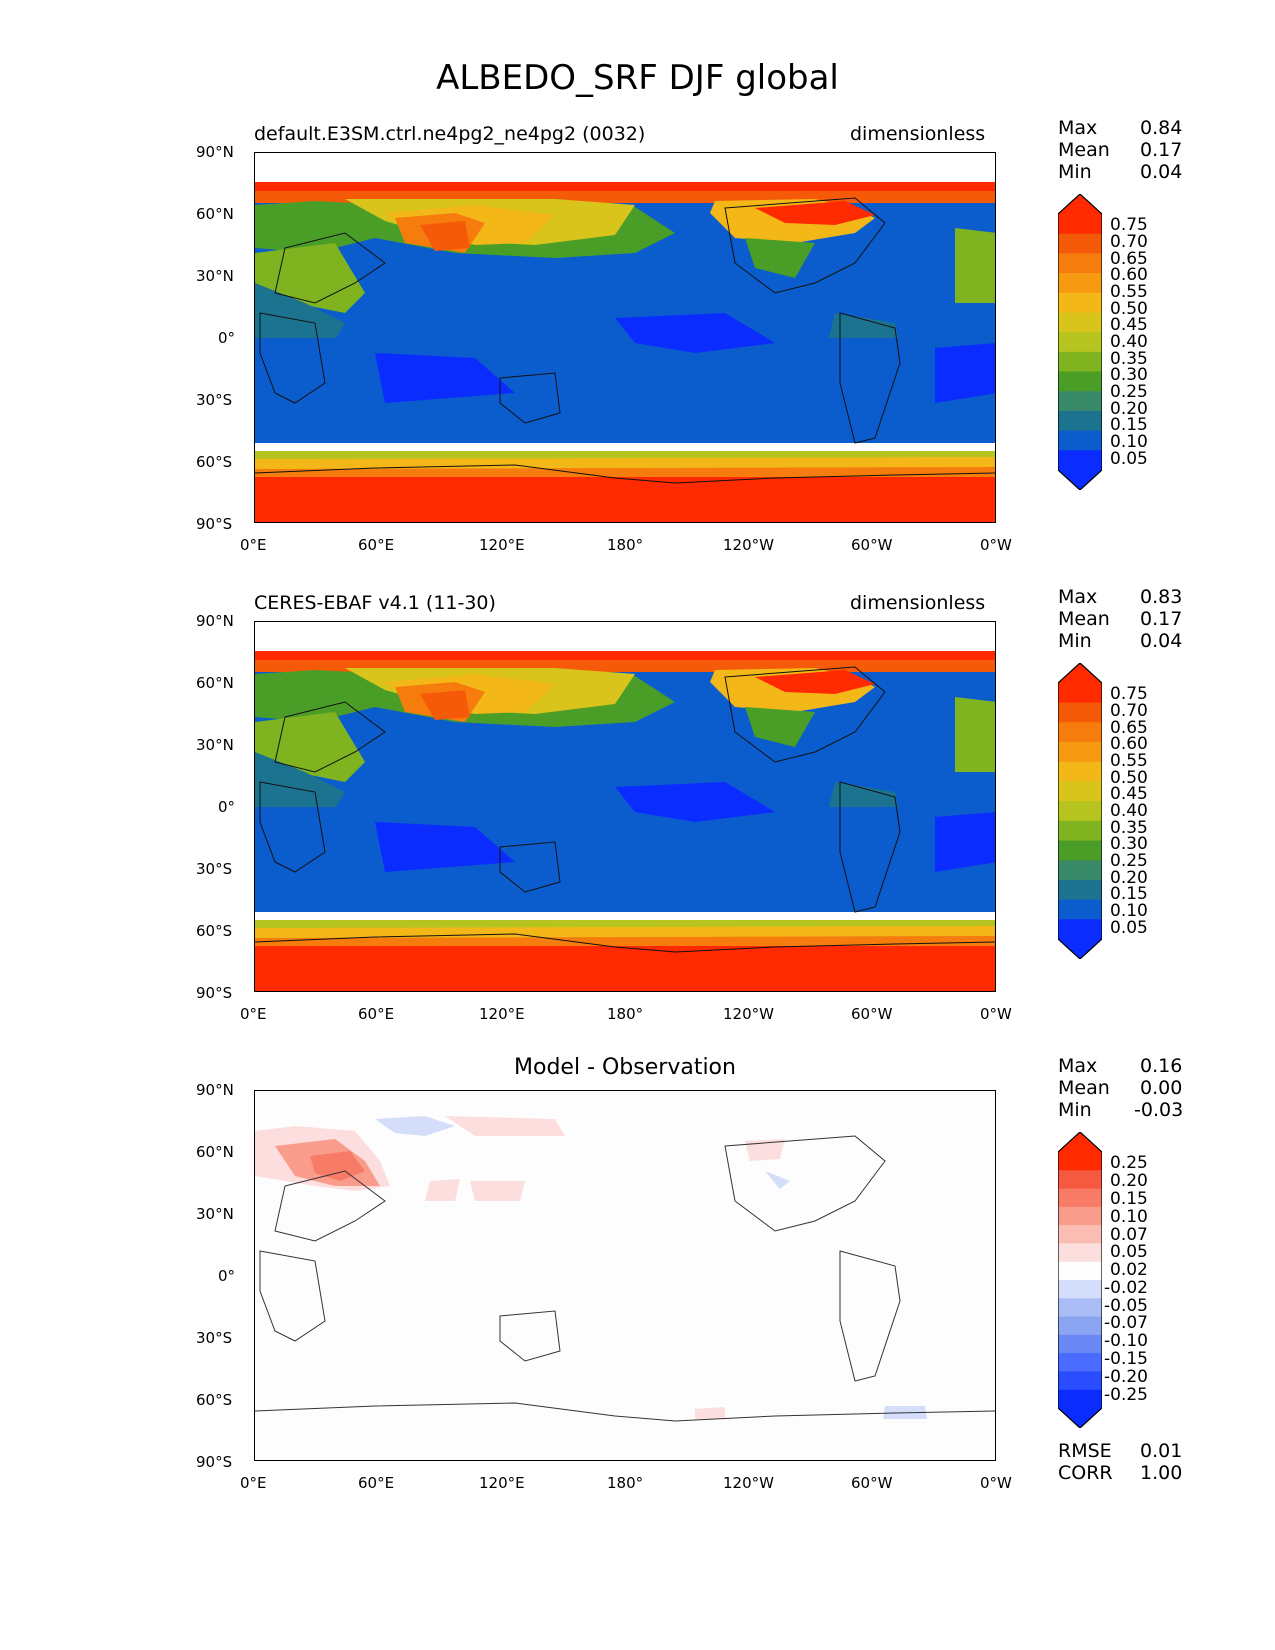 The width and height of the screenshot is (1275, 1650). I want to click on colorbar-tick: -0.20, so click(1126, 1377).